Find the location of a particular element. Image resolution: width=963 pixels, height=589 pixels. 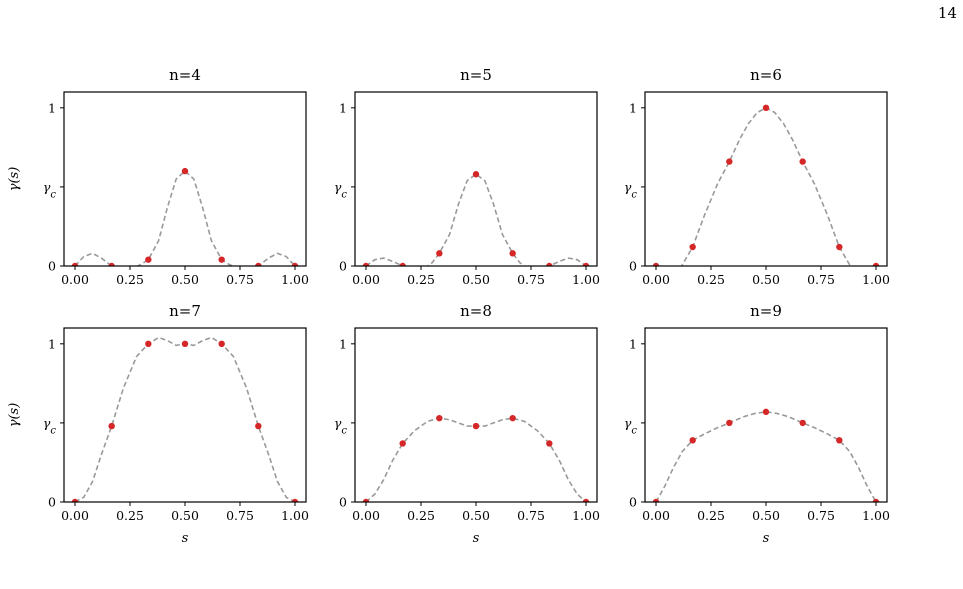

subplot-n=5: n=5 0.00 0.25 0.50 0.75 1.00 0 γc 1 is located at coordinates (467, 176).